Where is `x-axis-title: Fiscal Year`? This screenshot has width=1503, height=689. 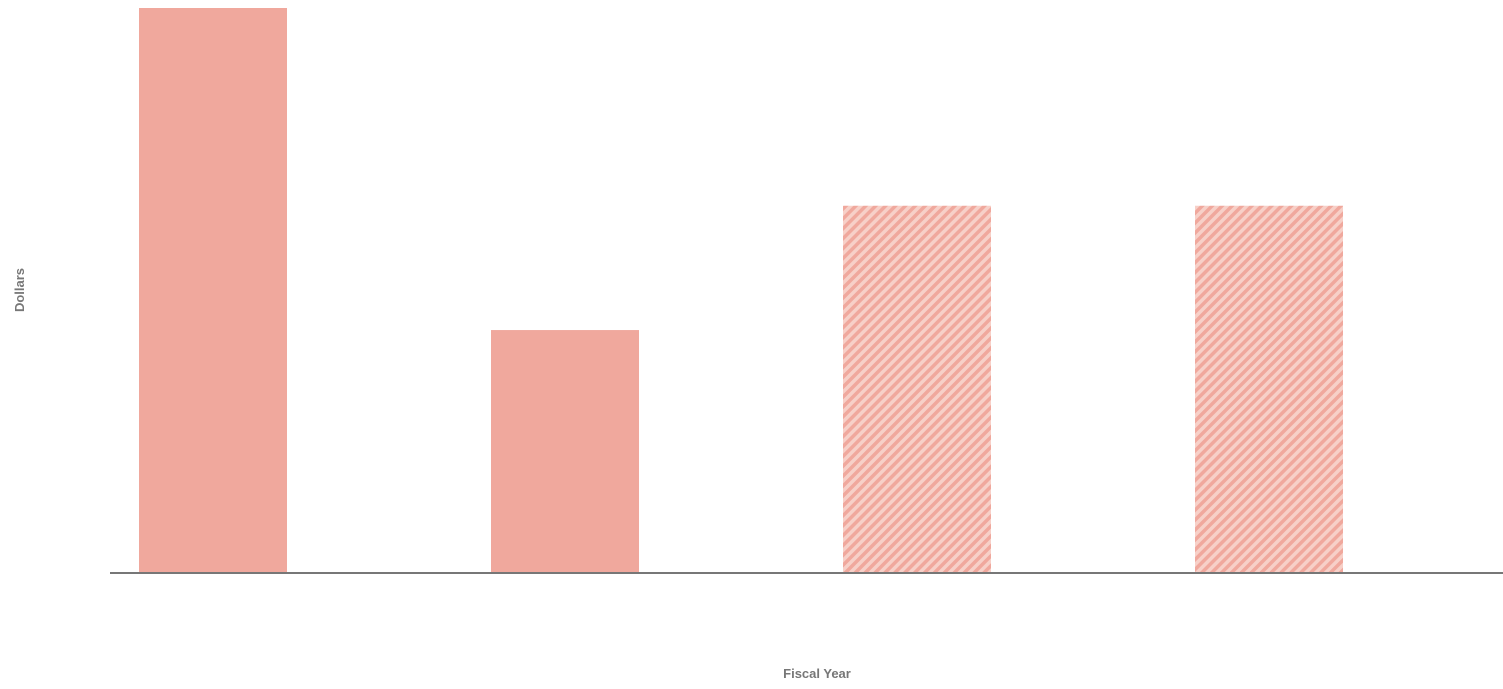 x-axis-title: Fiscal Year is located at coordinates (817, 673).